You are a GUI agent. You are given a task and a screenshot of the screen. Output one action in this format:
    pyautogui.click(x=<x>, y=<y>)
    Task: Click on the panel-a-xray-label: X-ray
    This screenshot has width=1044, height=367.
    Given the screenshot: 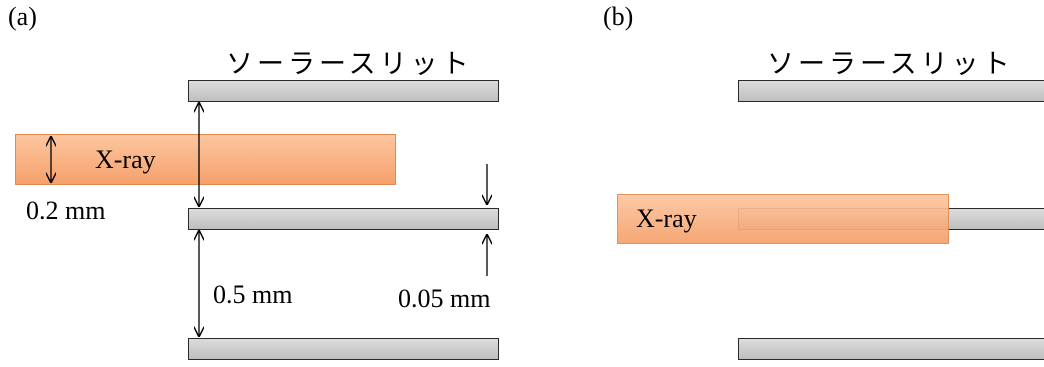 What is the action you would take?
    pyautogui.click(x=125, y=159)
    